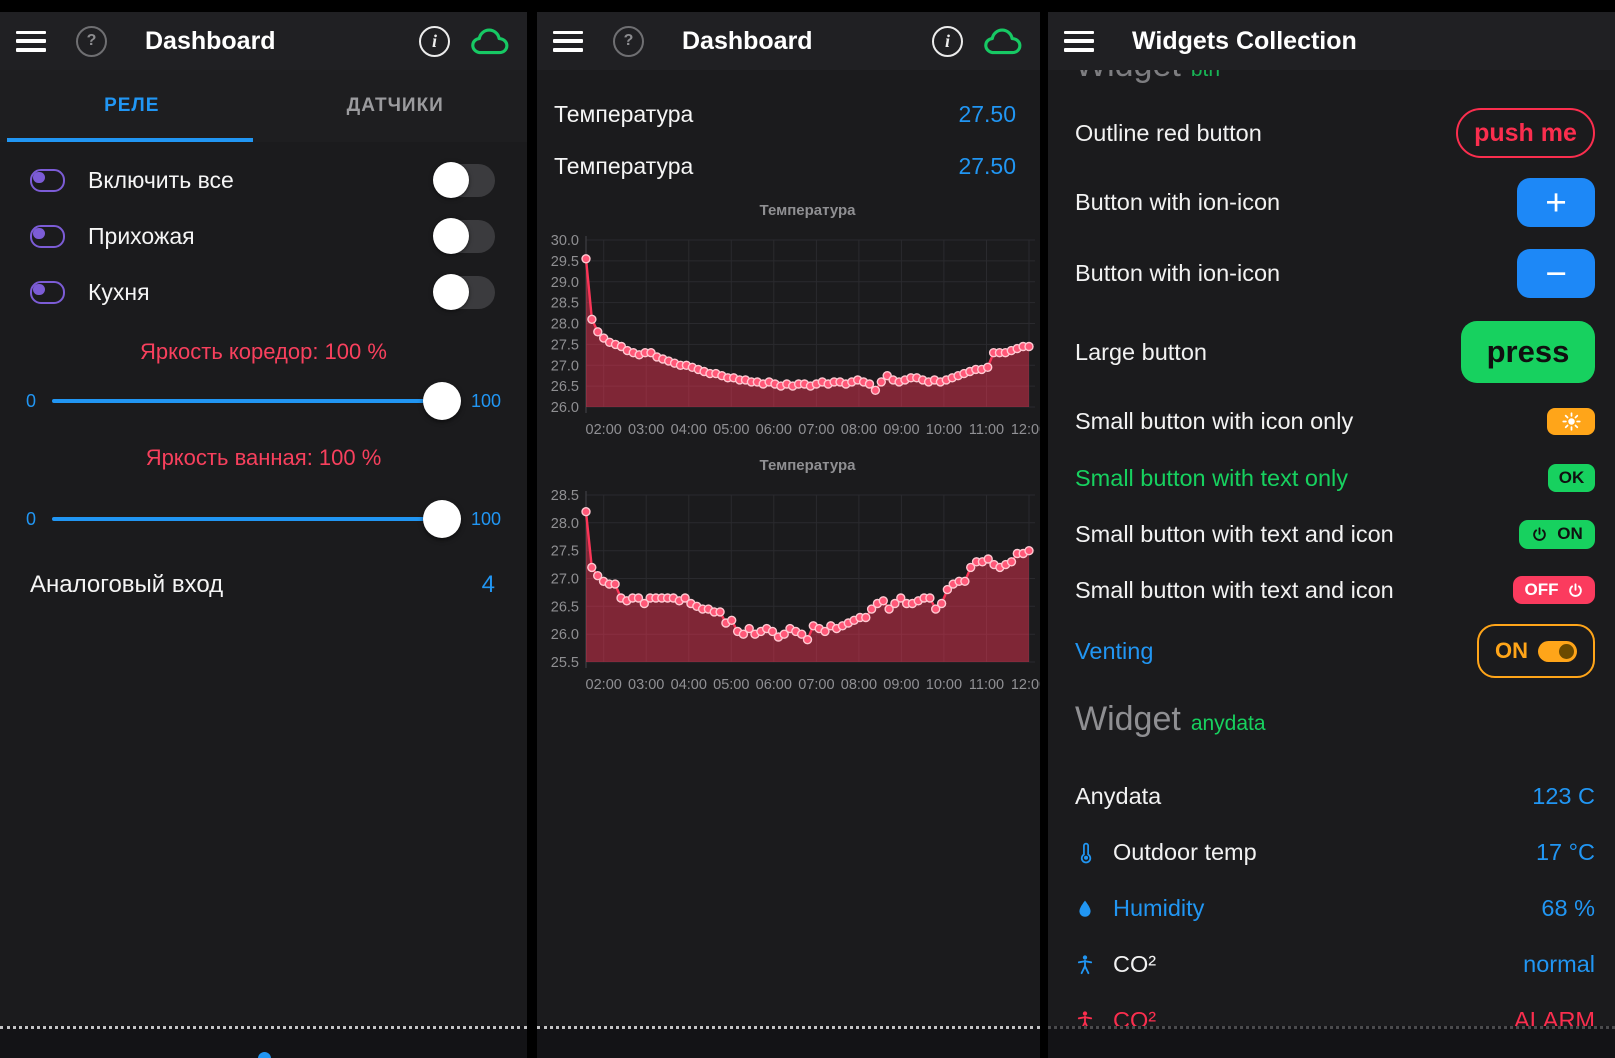 Image resolution: width=1615 pixels, height=1058 pixels. I want to click on row-label: Humidity, so click(1159, 907).